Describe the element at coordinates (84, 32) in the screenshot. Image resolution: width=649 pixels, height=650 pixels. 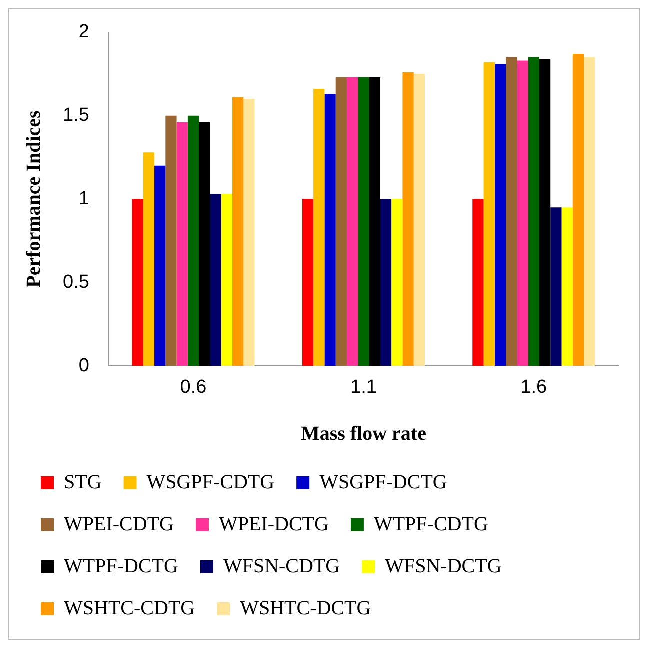
I see `y-tick-label: 2` at that location.